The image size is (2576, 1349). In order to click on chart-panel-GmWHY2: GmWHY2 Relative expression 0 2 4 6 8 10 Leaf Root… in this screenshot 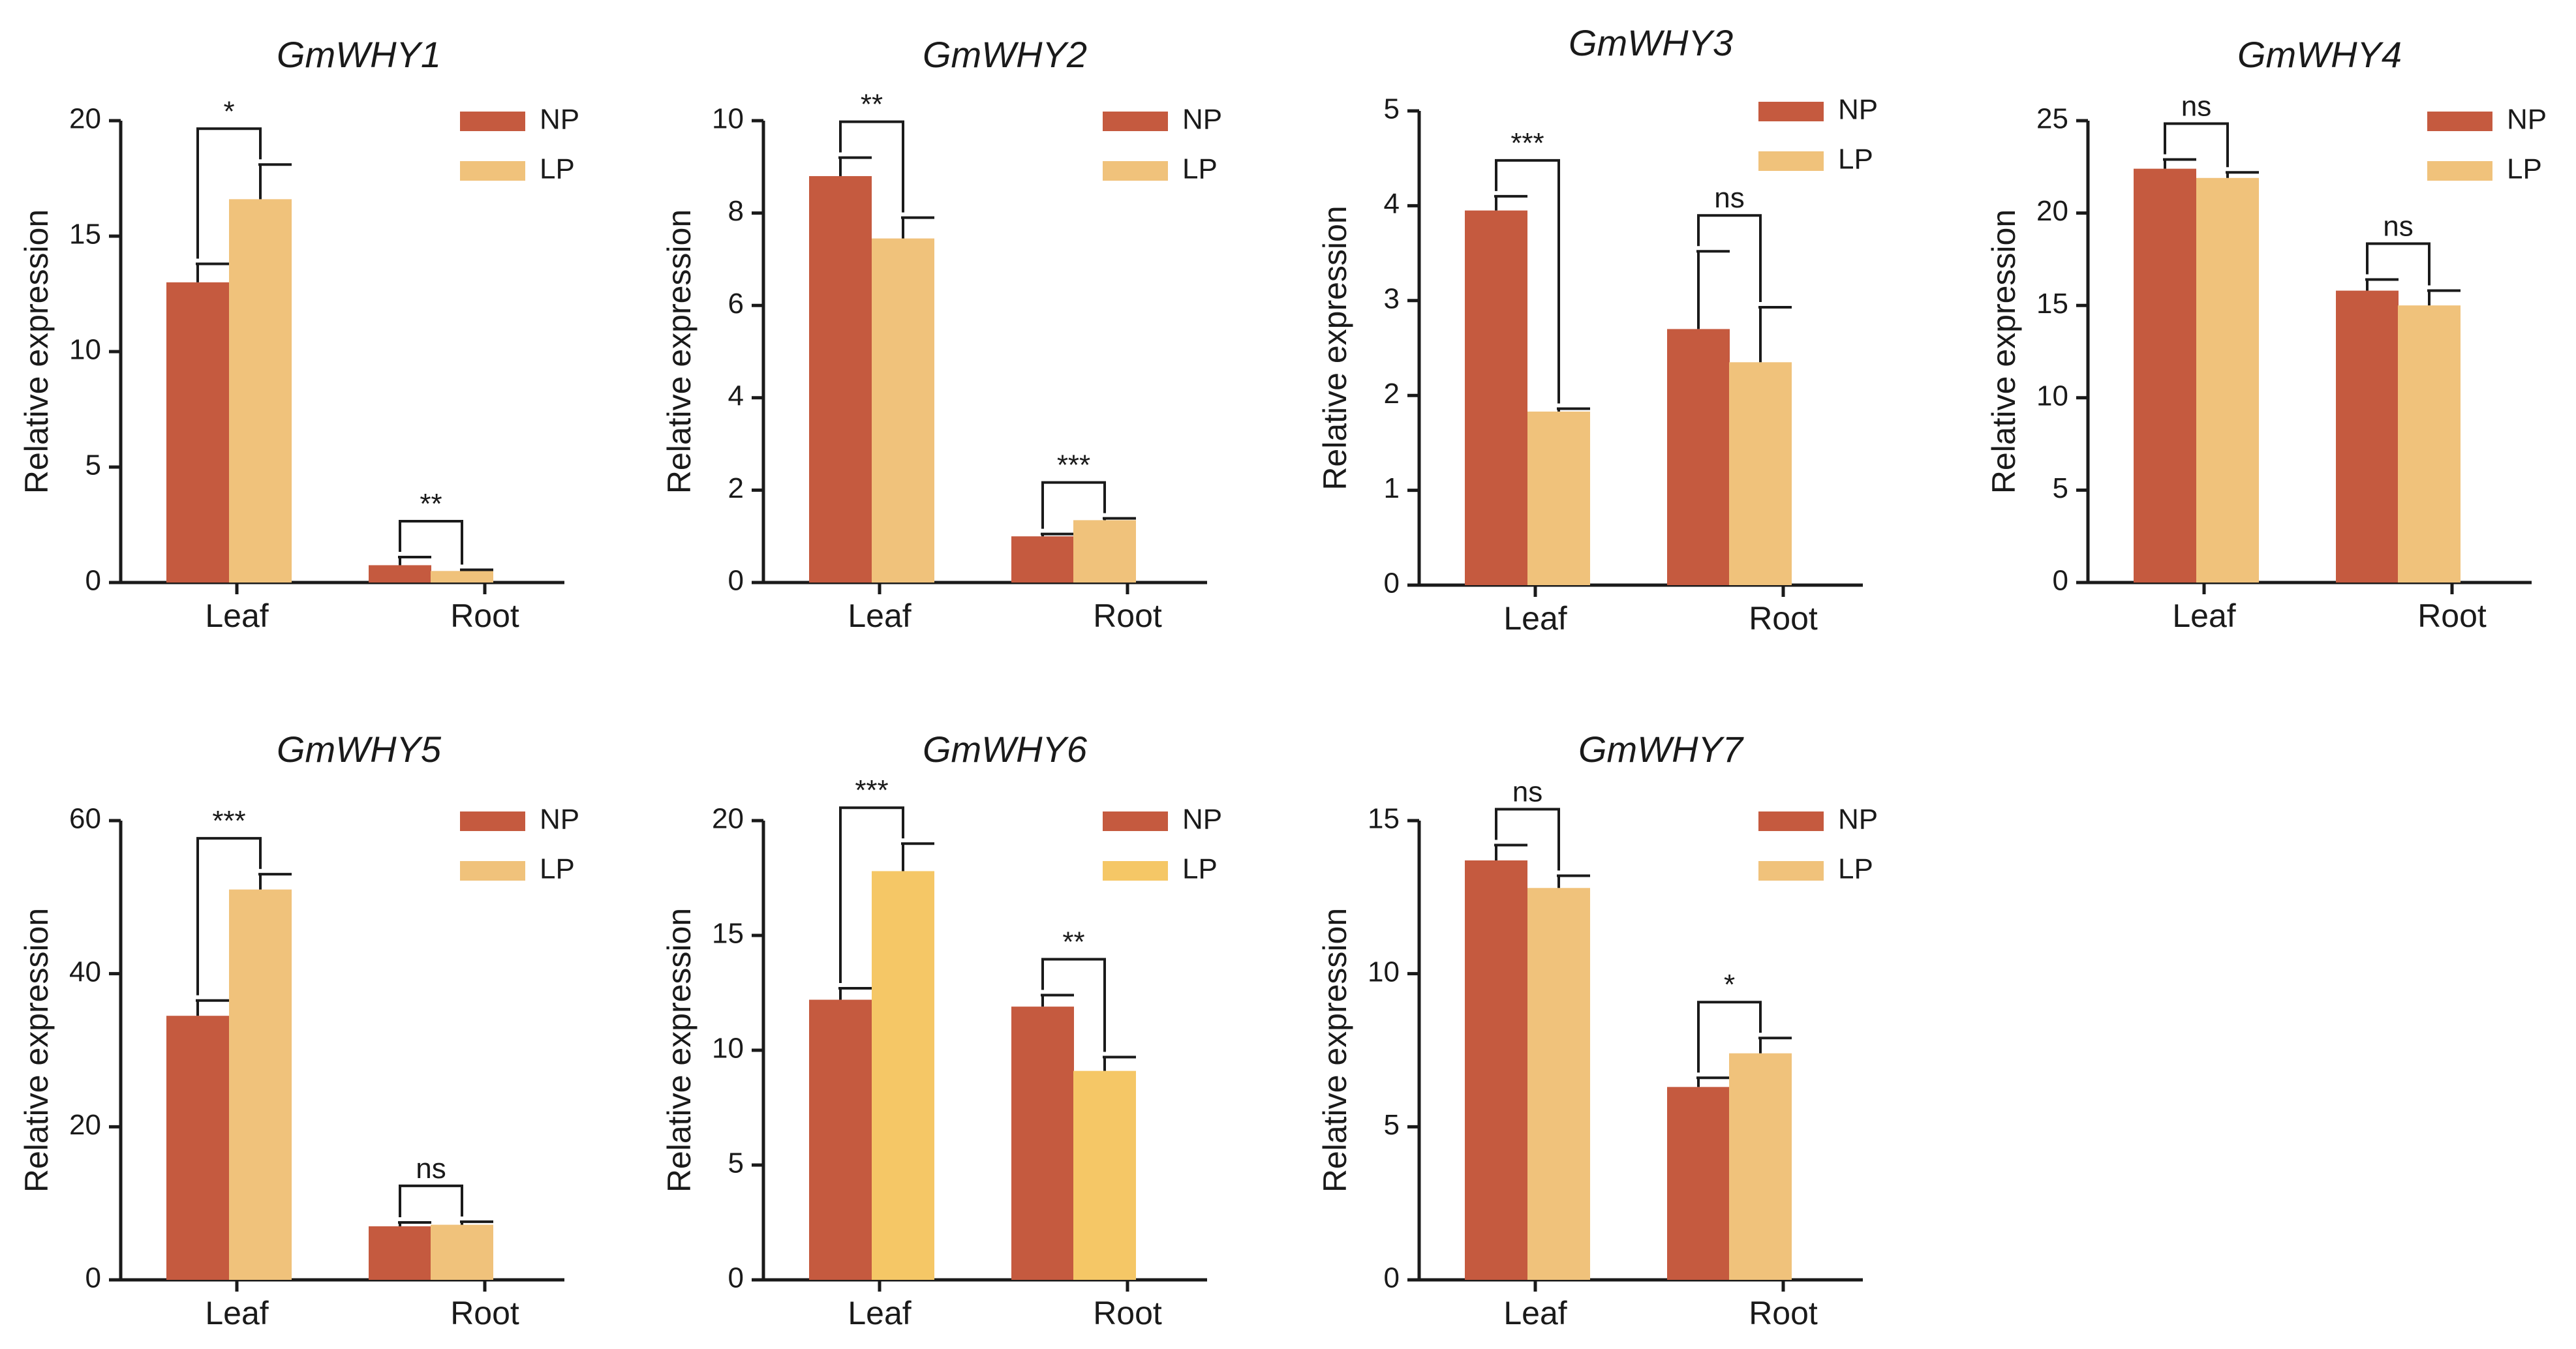, I will do `click(942, 334)`.